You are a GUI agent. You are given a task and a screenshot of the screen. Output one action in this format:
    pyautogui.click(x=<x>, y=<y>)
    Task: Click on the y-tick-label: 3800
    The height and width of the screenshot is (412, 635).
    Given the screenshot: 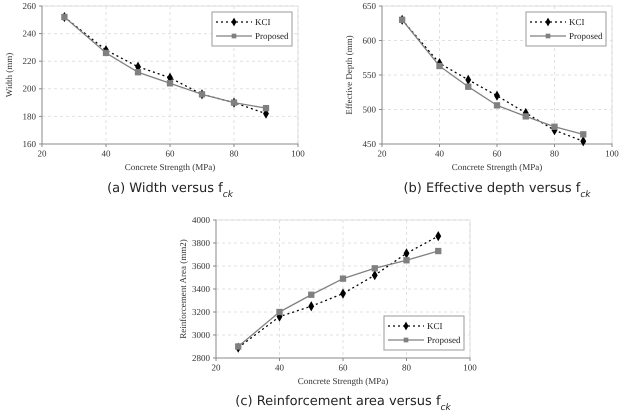 What is the action you would take?
    pyautogui.click(x=201, y=243)
    